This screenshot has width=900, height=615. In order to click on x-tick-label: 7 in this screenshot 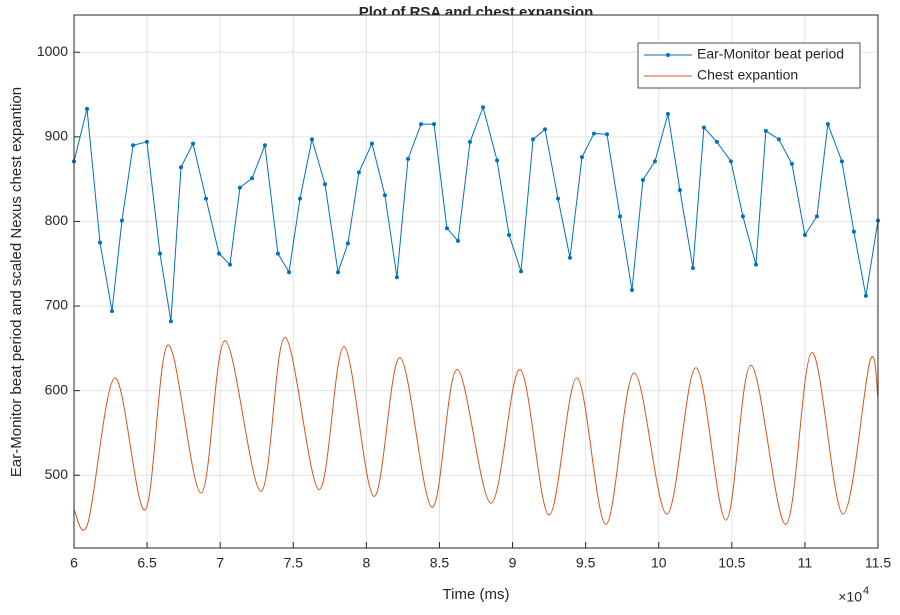, I will do `click(220, 563)`.